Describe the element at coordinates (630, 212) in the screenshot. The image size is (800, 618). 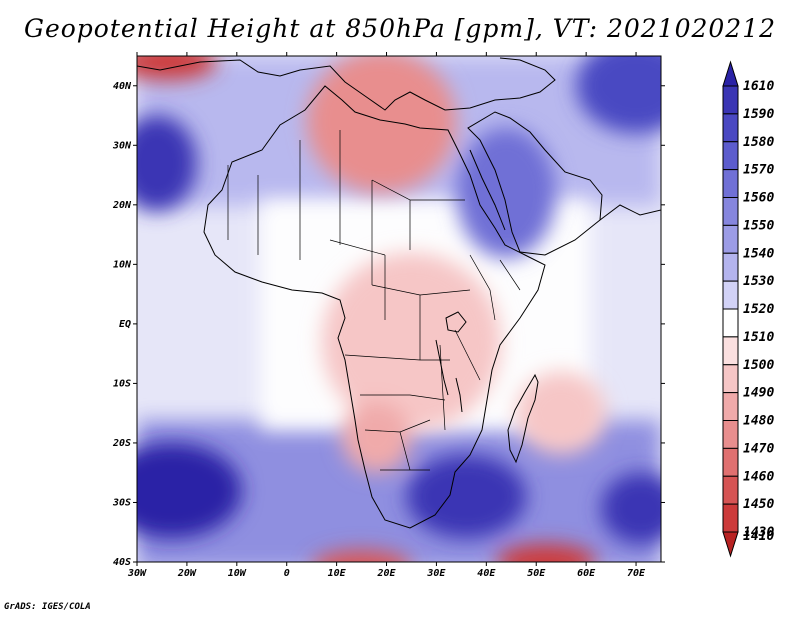
I see `asia-coastline` at that location.